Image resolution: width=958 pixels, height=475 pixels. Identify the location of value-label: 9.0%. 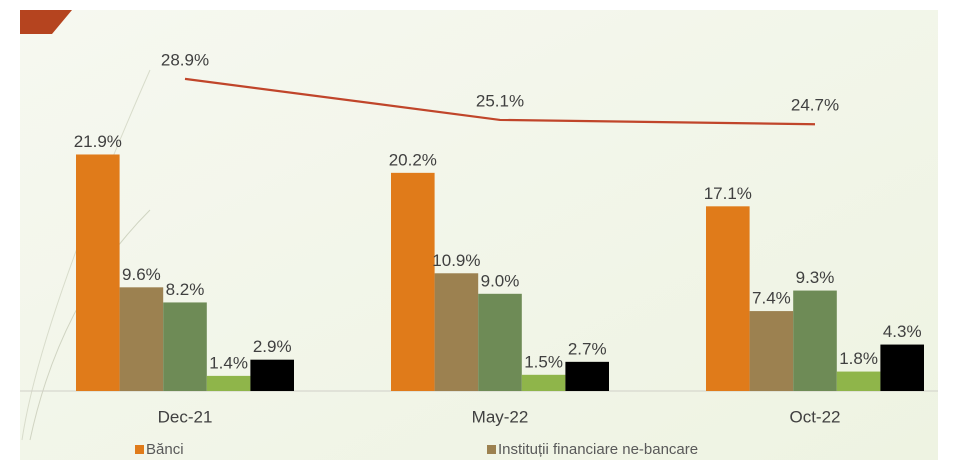
(500, 280).